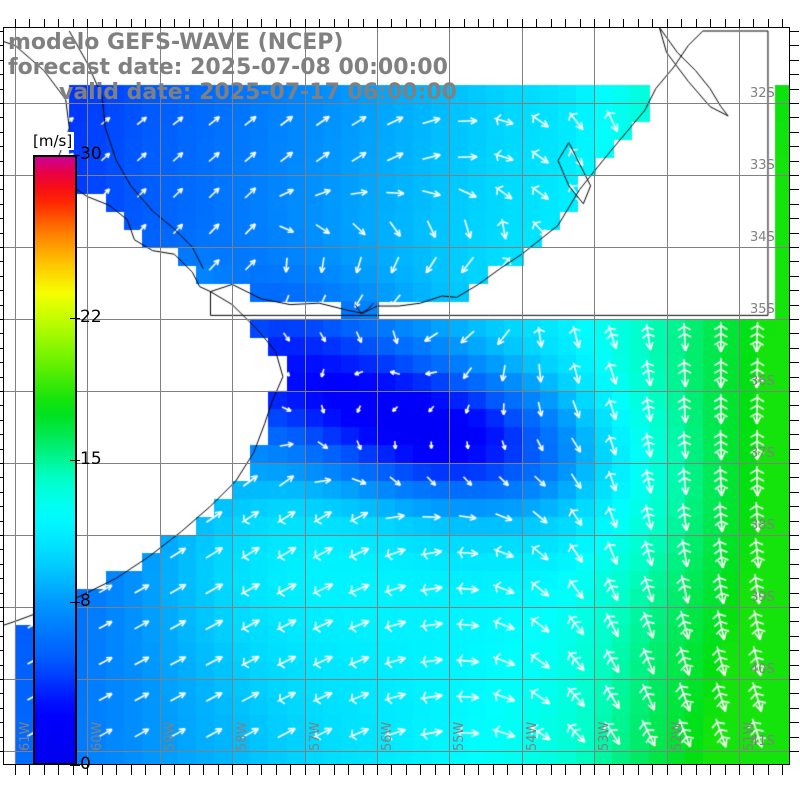 Image resolution: width=800 pixels, height=800 pixels. Describe the element at coordinates (387, 736) in the screenshot. I see `lon-label-56W: 56W` at that location.